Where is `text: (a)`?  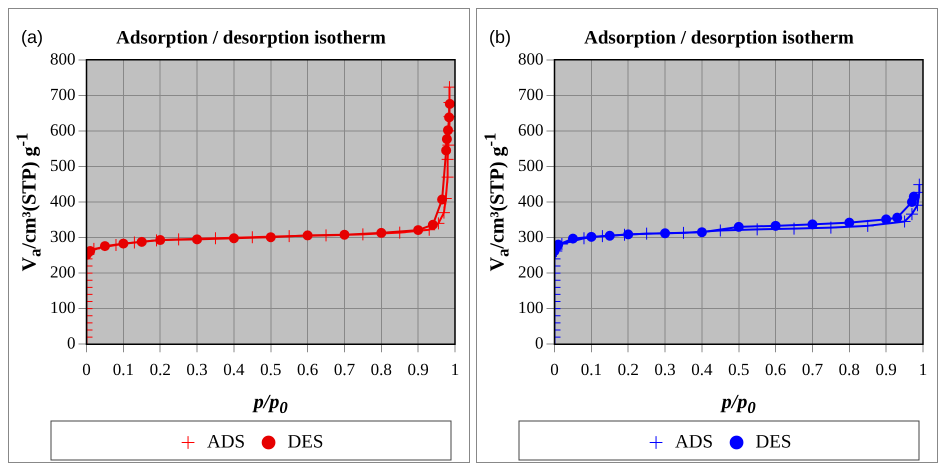 text: (a) is located at coordinates (32, 37).